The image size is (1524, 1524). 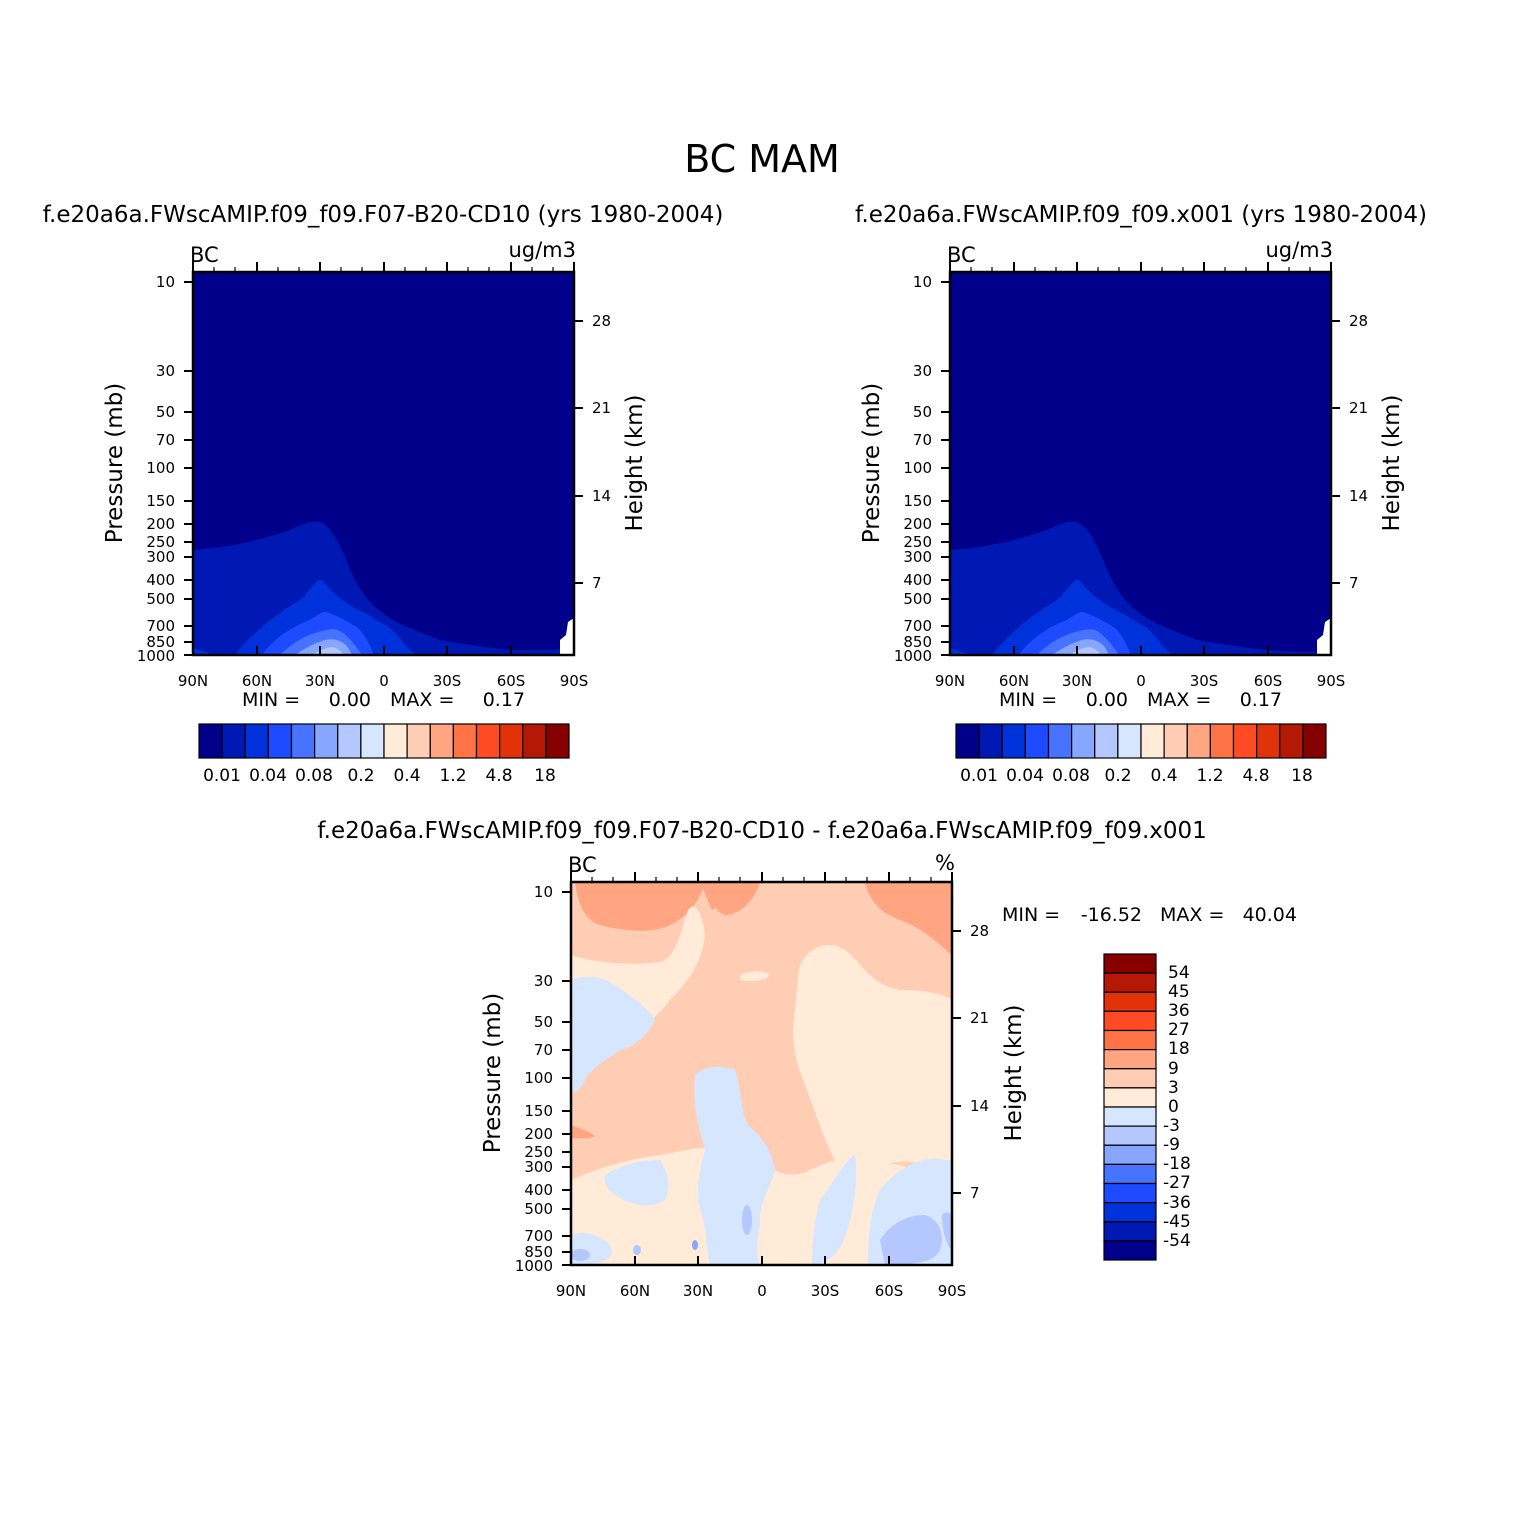 I want to click on colorbar-label: -45, so click(x=1177, y=1222).